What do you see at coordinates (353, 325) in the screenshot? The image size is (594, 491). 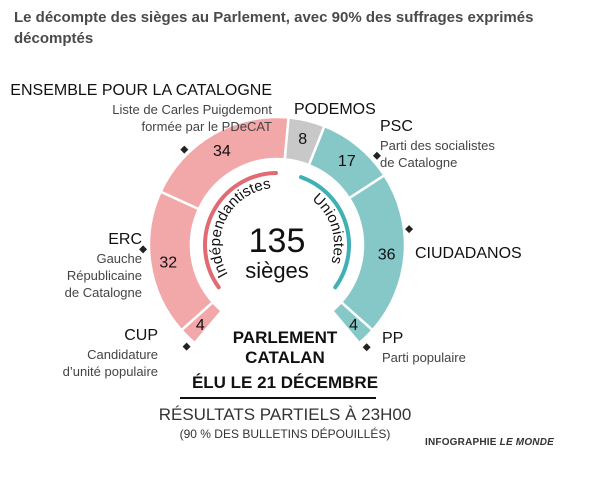 I see `seat-count-pp: 4` at bounding box center [353, 325].